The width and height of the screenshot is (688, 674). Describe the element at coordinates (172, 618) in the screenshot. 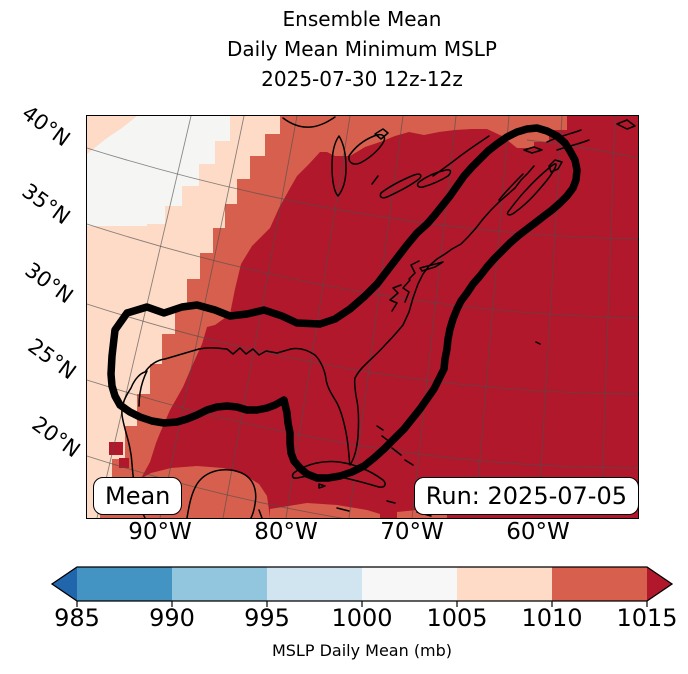

I see `colorbar-tick-label: 990` at that location.